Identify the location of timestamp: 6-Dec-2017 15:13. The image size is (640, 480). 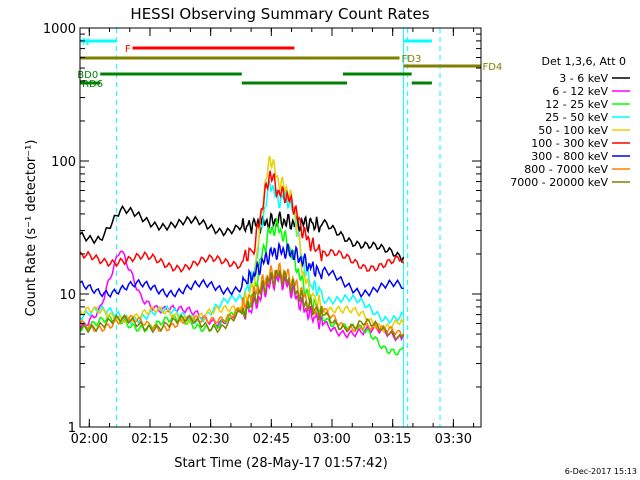
(601, 471).